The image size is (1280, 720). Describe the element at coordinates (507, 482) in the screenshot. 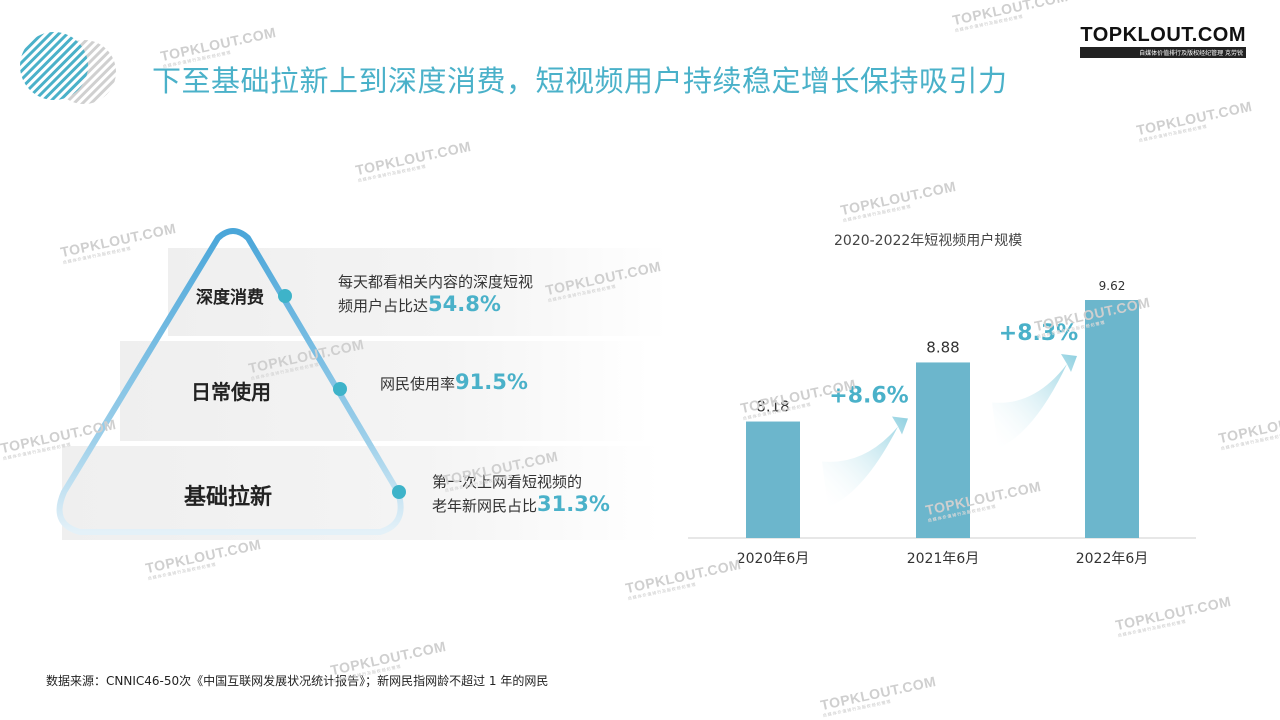

I see `note-line: 第一次上网看短视频的` at that location.